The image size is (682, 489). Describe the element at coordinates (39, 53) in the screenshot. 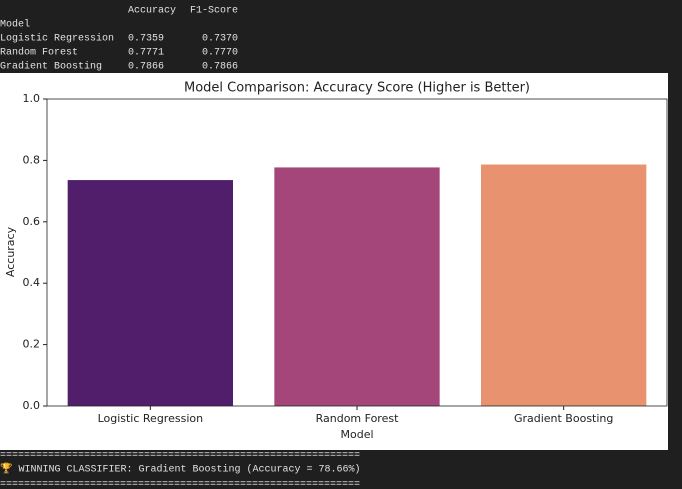

I see `row-label: Random Forest` at that location.